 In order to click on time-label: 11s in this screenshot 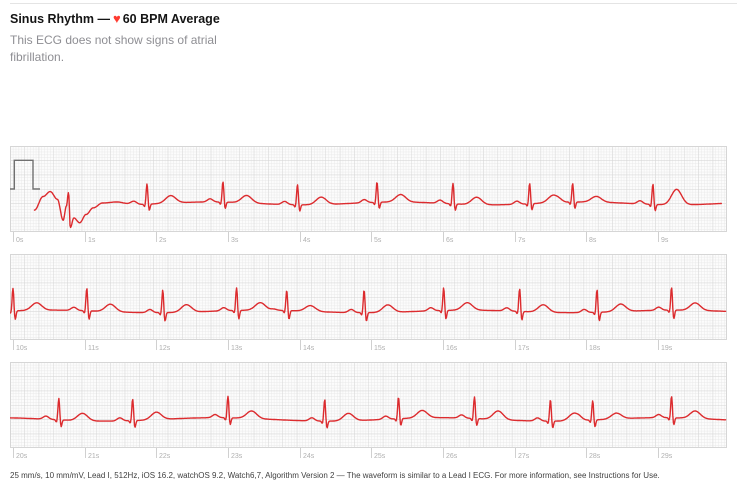, I will do `click(93, 348)`.